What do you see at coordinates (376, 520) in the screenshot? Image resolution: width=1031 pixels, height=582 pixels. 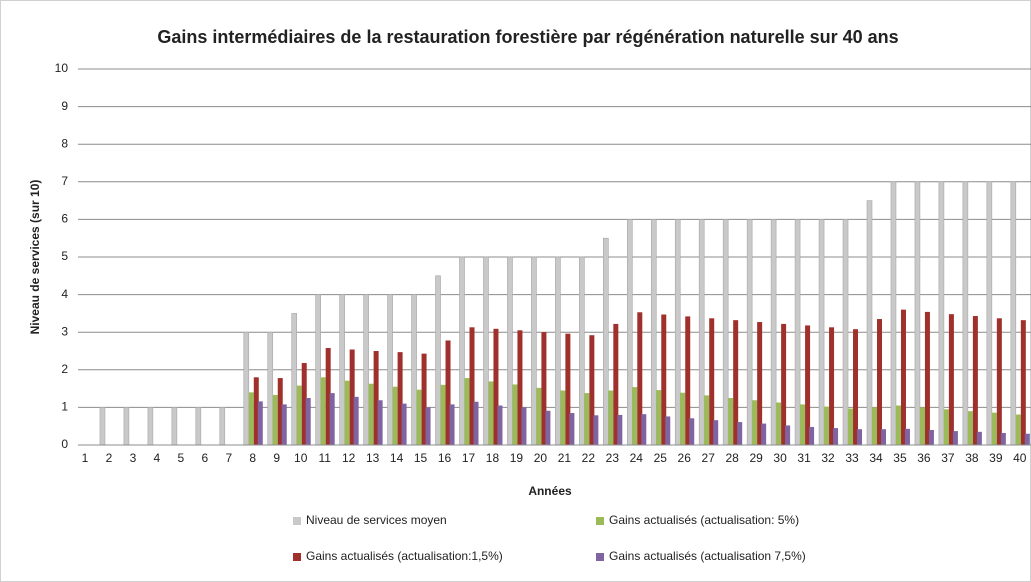 I see `legend-label: Niveau de services moyen` at bounding box center [376, 520].